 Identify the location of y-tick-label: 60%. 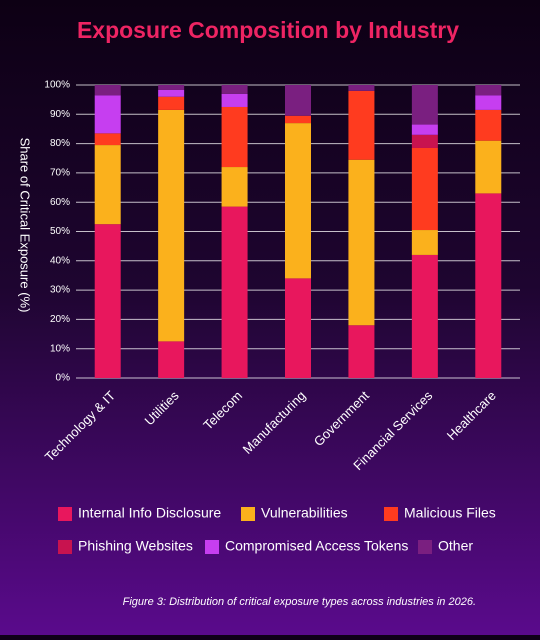
(60, 202).